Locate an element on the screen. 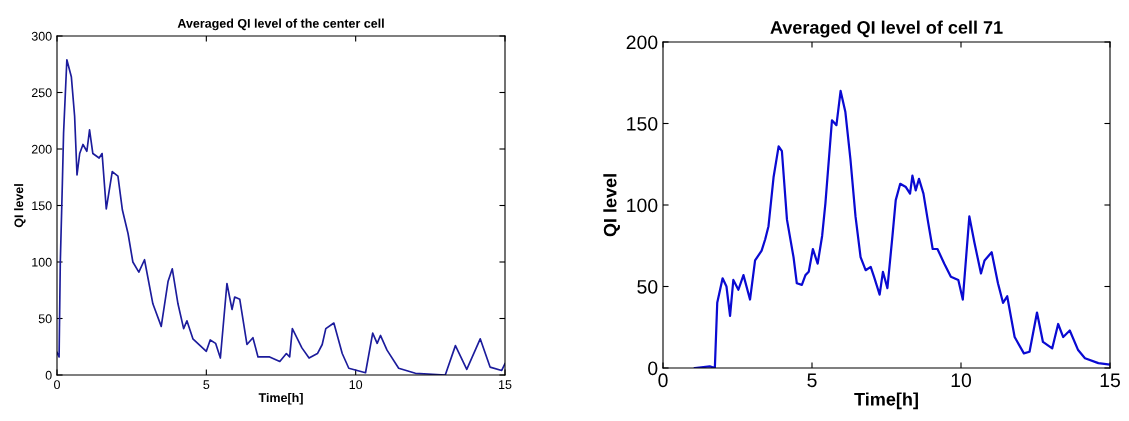 The height and width of the screenshot is (421, 1129). chart-title: Averaged QI level of the center cell is located at coordinates (280, 24).